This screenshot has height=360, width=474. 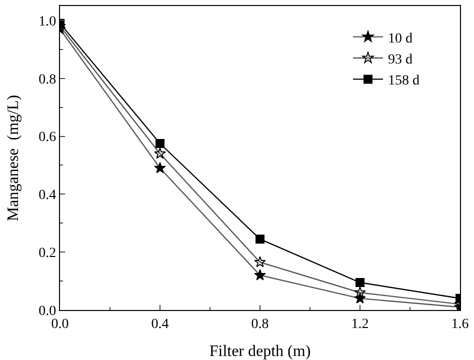 I want to click on y-tick-label: 1.0, so click(x=47, y=22).